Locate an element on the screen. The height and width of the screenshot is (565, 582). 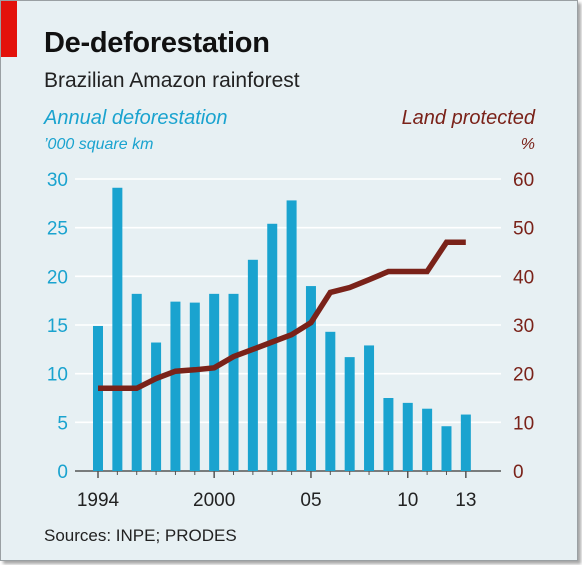
right-tick-label: 60 is located at coordinates (523, 180).